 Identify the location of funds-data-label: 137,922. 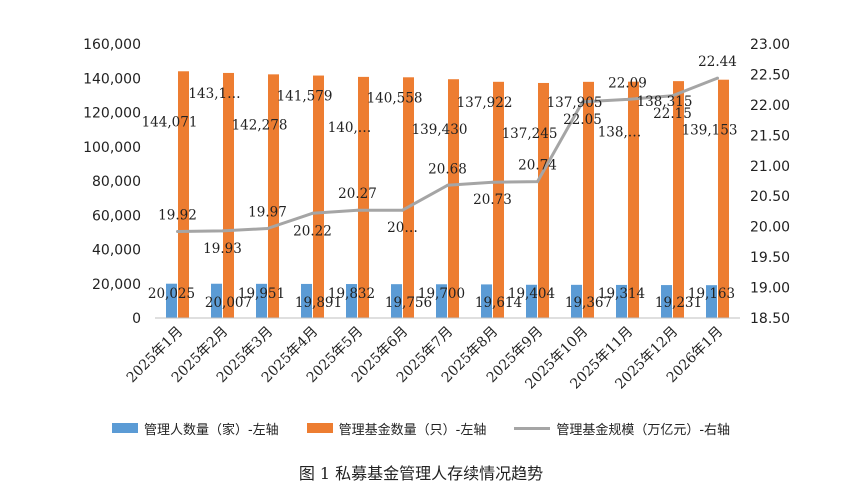
(485, 103).